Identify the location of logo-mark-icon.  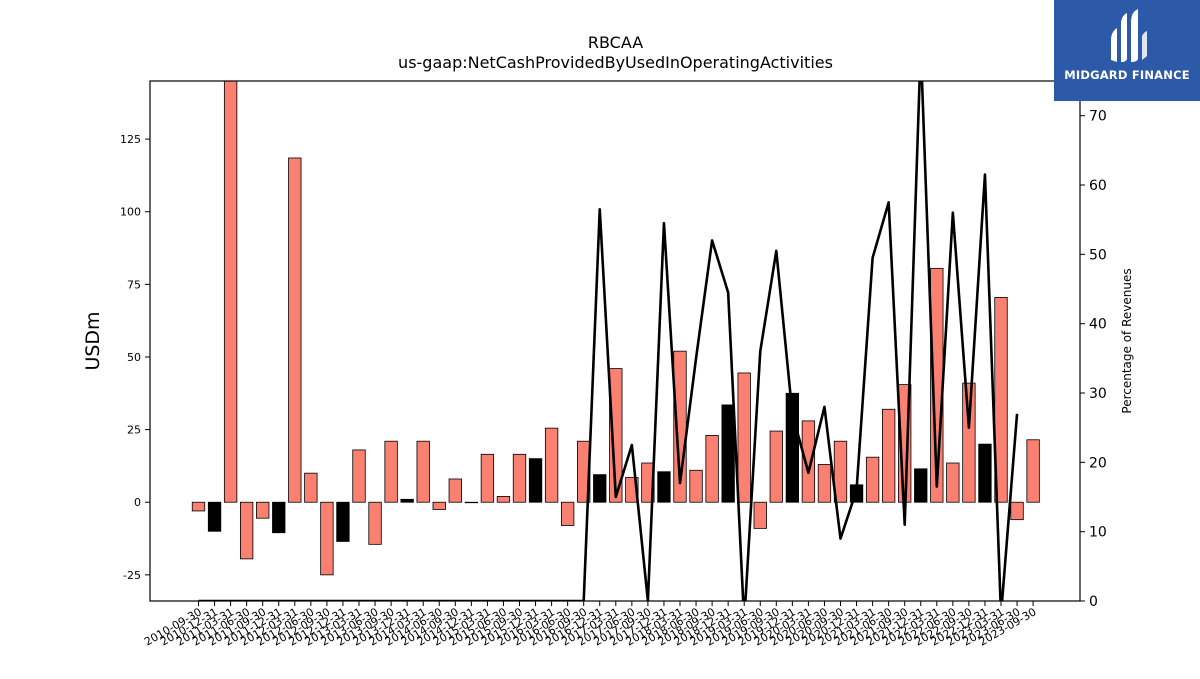
(1129, 35).